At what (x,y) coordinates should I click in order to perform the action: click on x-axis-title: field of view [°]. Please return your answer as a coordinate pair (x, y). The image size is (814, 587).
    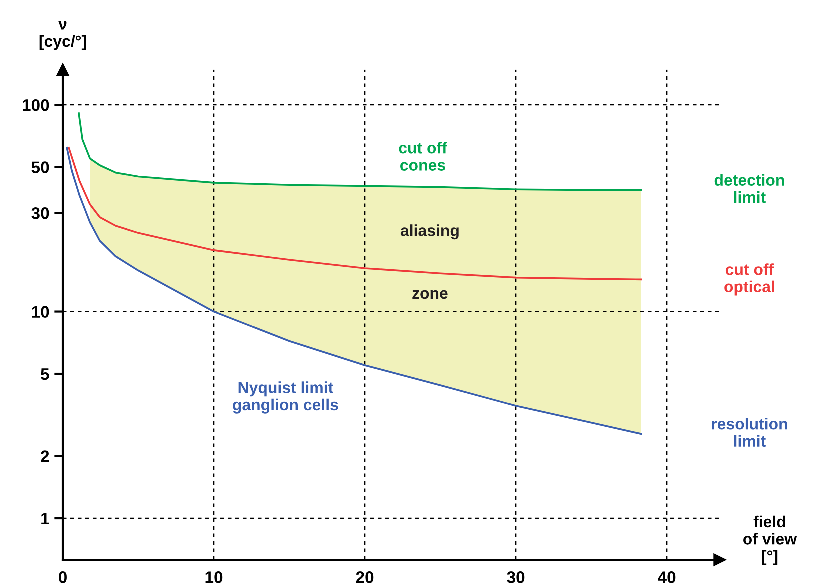
    Looking at the image, I should click on (771, 541).